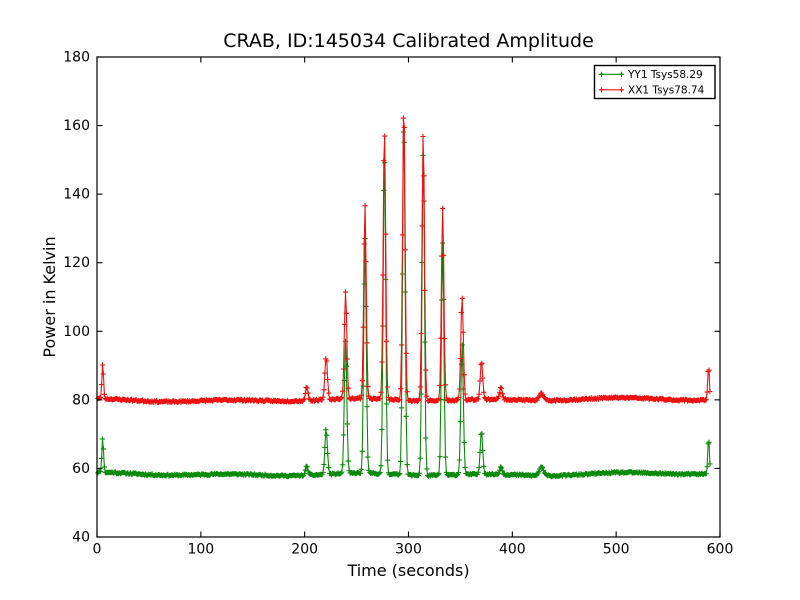 This screenshot has height=600, width=800. I want to click on legend-label-xx1: XX1 Tsys78.74, so click(666, 91).